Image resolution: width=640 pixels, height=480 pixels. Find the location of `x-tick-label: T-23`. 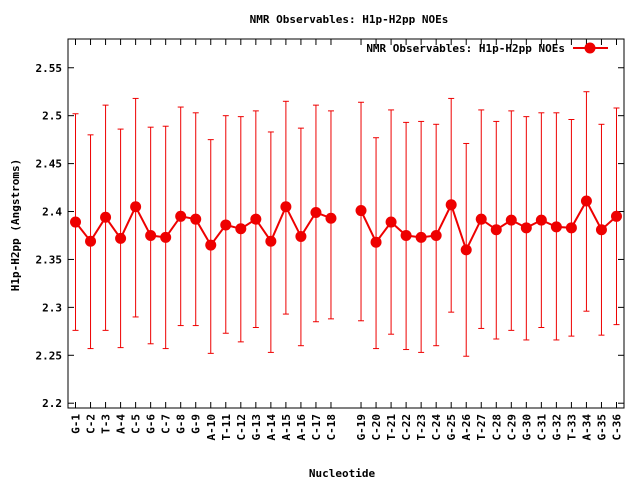

x-tick-label: T-23 is located at coordinates (421, 427).